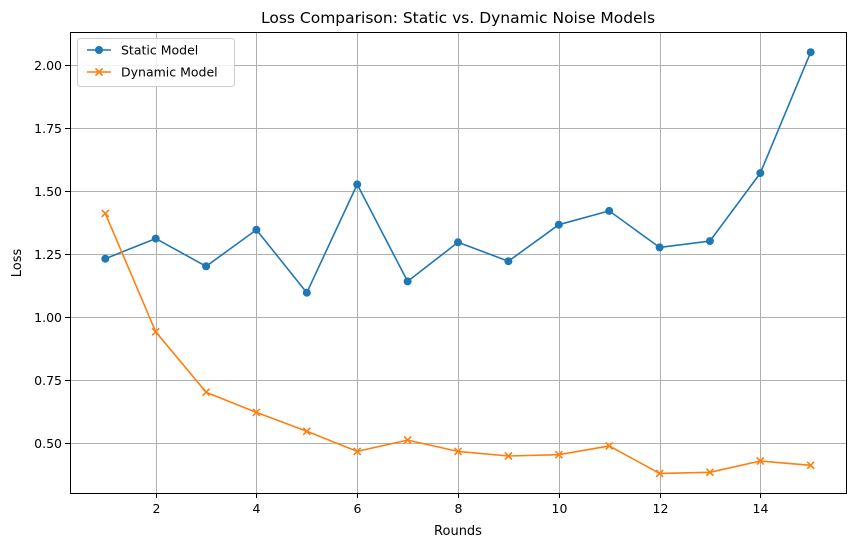 The height and width of the screenshot is (547, 855). What do you see at coordinates (48, 380) in the screenshot?
I see `y-tick-label: 0.75` at bounding box center [48, 380].